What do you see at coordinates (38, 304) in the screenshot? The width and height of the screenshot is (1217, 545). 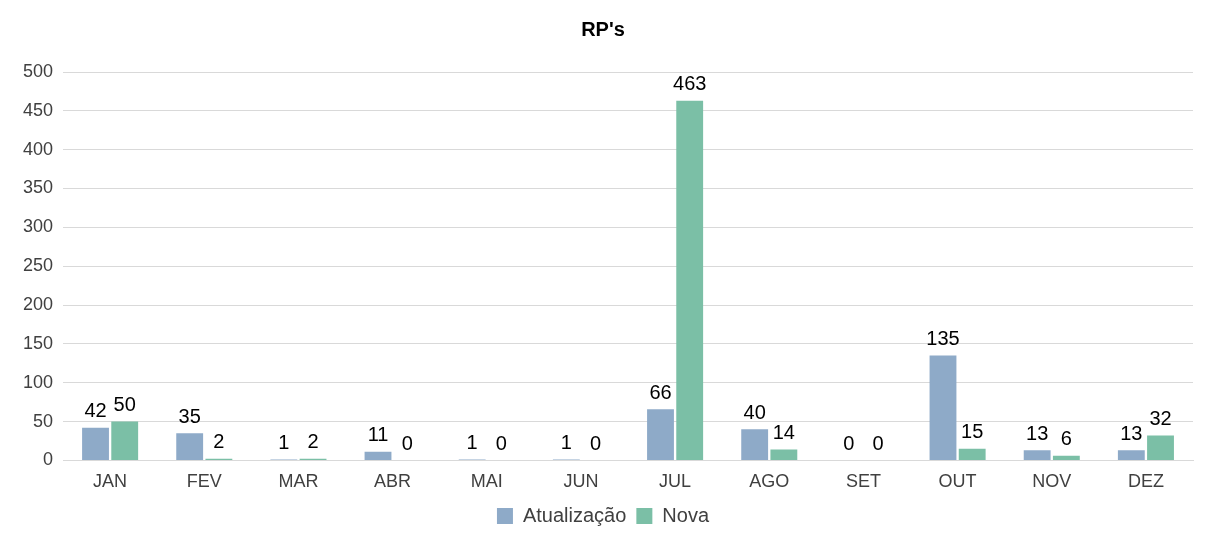 I see `y-tick-label: 200` at bounding box center [38, 304].